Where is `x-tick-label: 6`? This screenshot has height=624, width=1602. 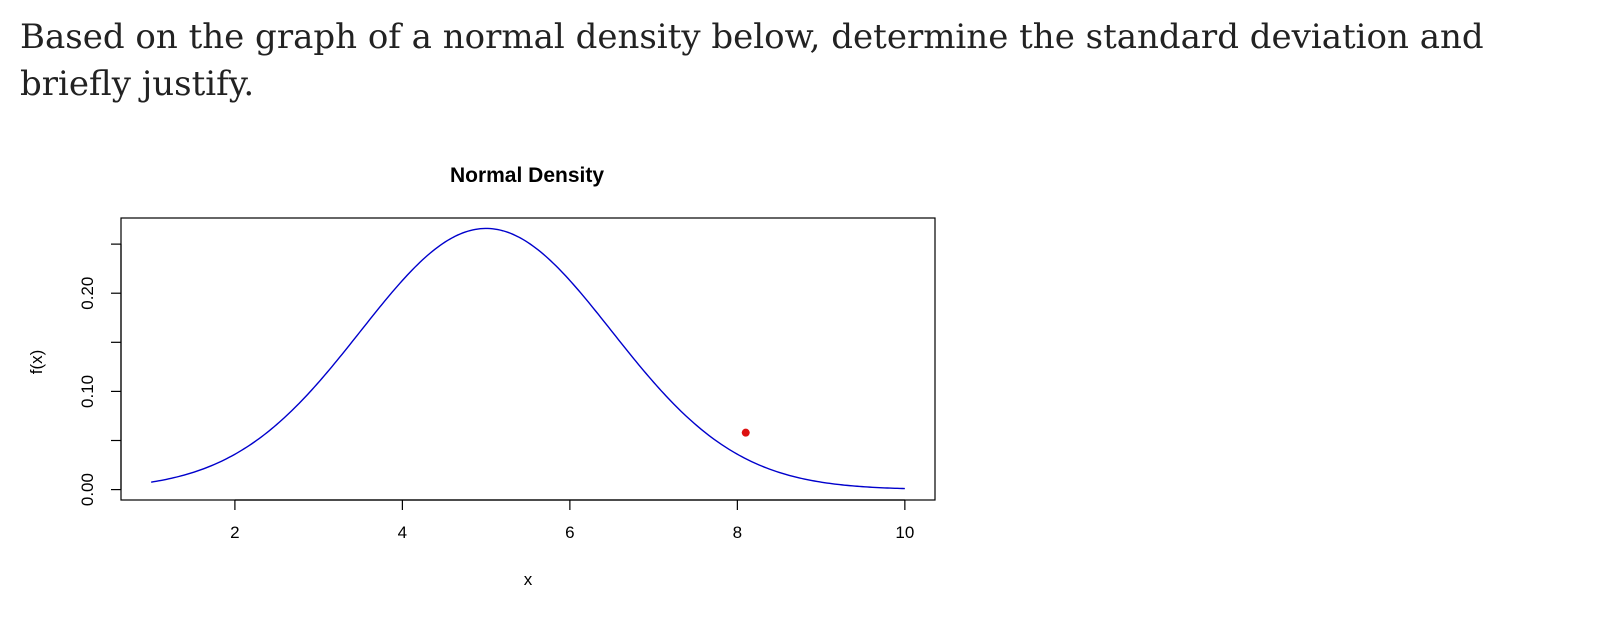 x-tick-label: 6 is located at coordinates (569, 532).